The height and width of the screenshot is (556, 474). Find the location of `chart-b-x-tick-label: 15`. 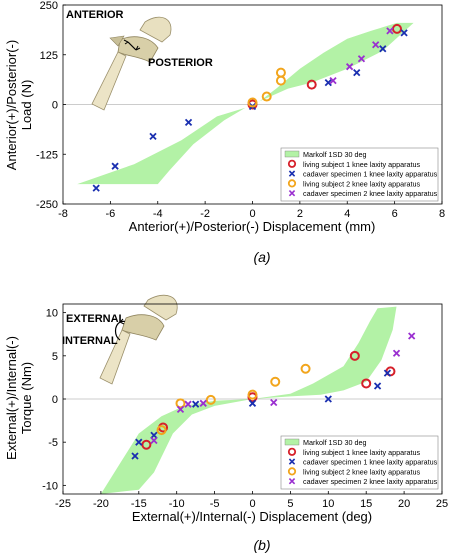

chart-b-x-tick-label: 15 is located at coordinates (366, 504).